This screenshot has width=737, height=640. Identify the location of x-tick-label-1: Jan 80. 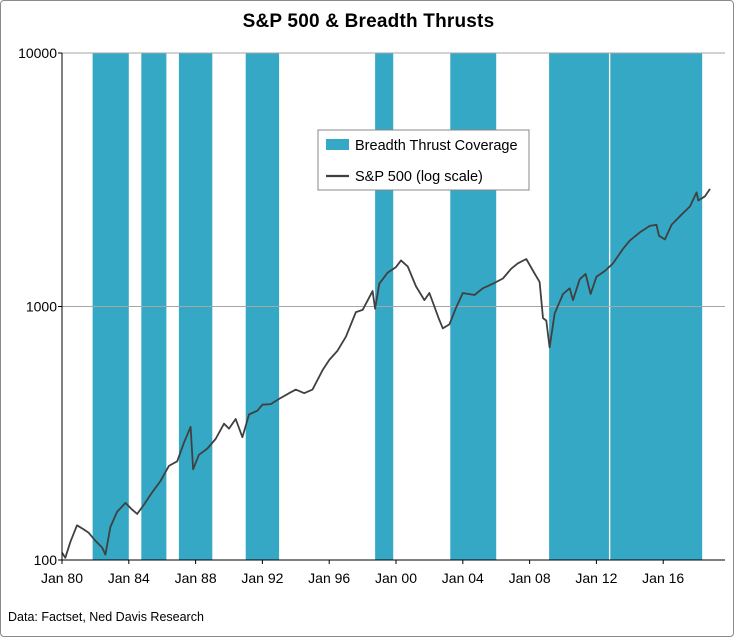
(62, 578).